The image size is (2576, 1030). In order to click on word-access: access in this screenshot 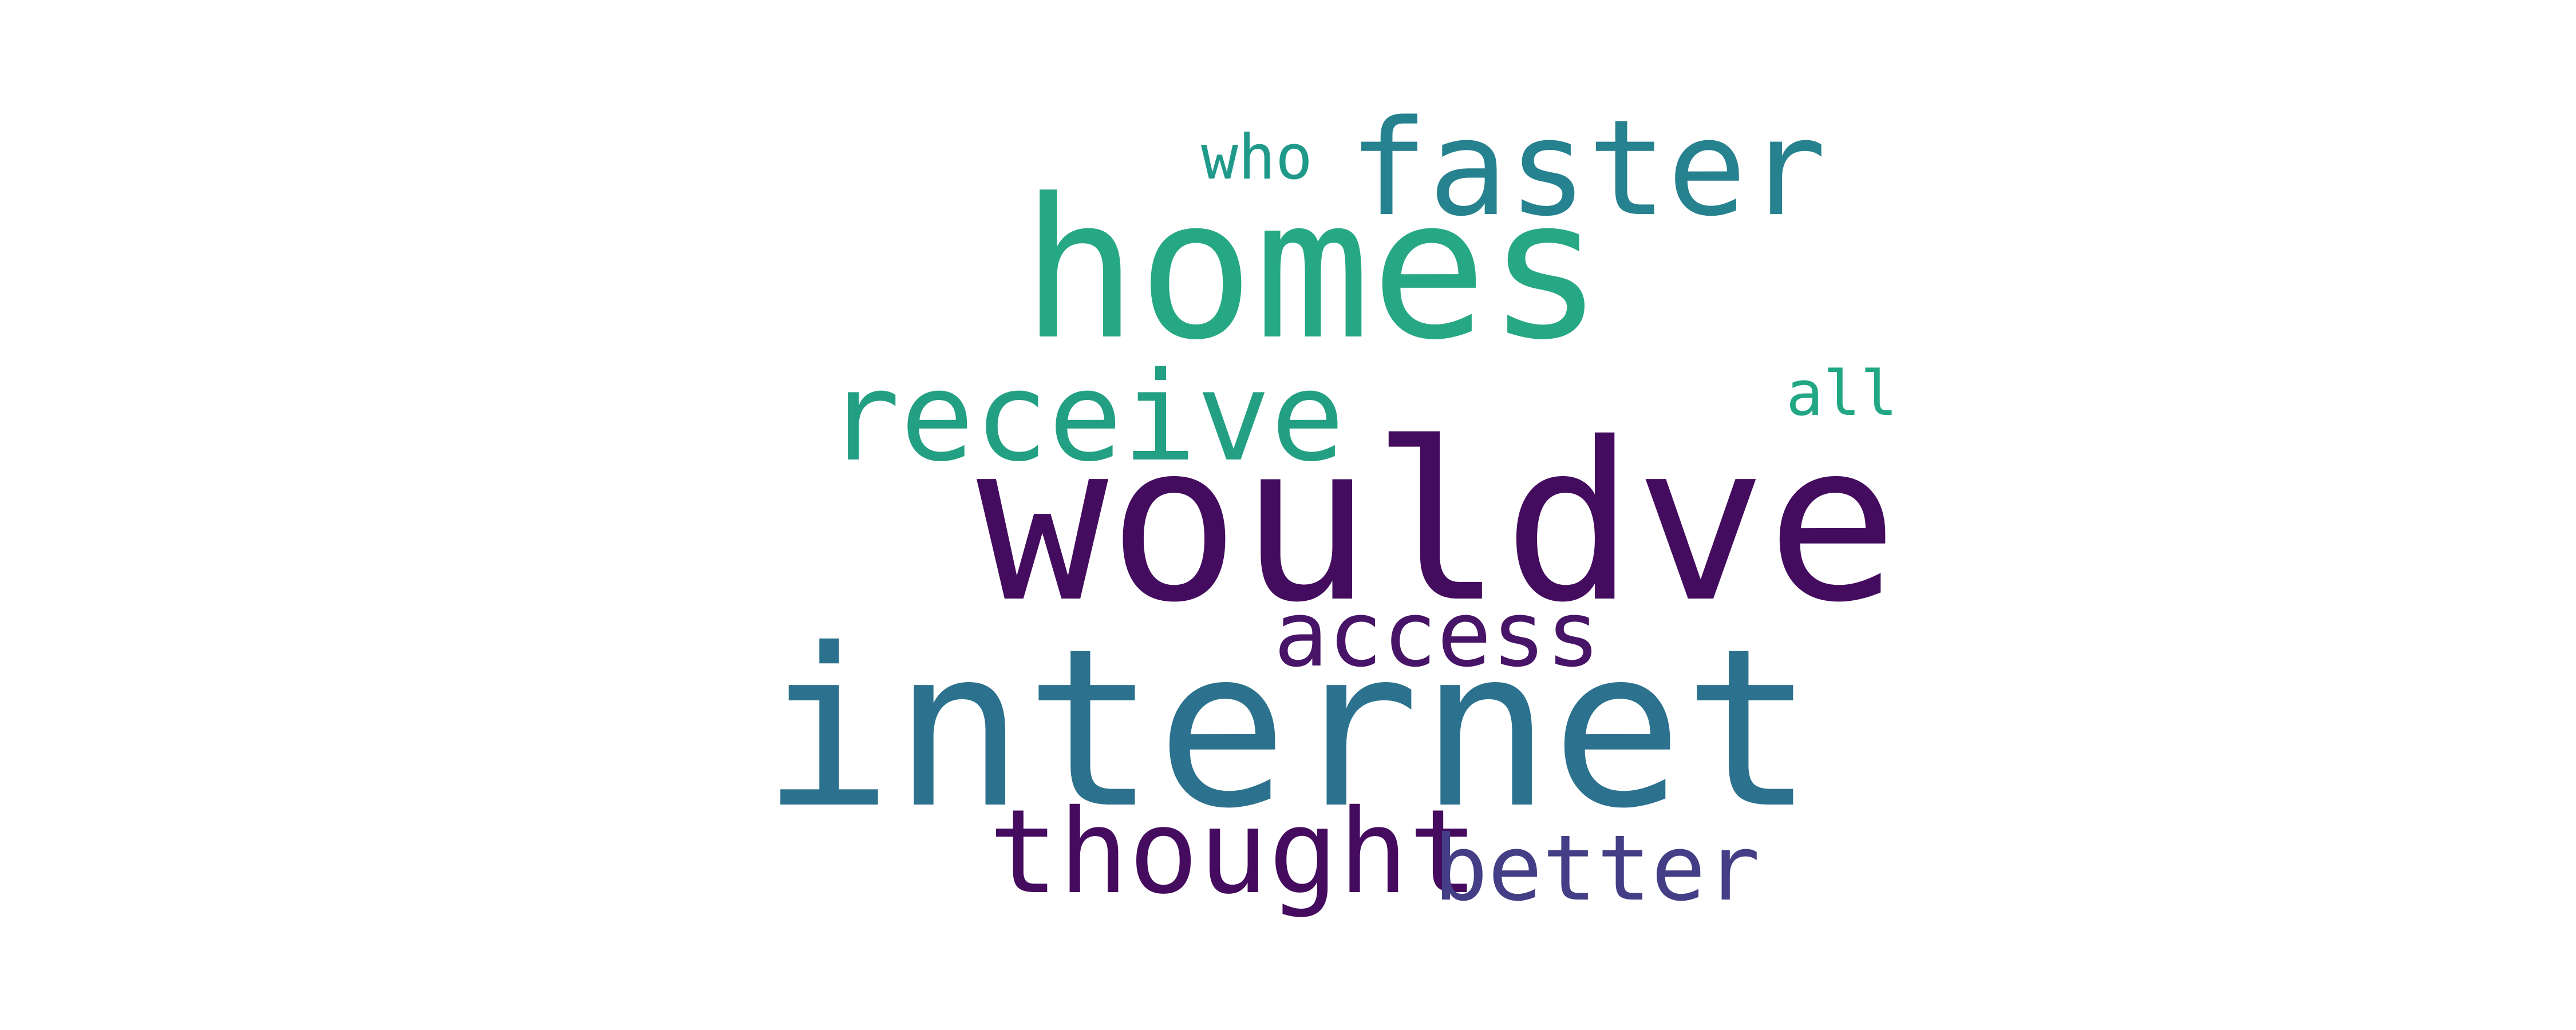, I will do `click(1437, 634)`.